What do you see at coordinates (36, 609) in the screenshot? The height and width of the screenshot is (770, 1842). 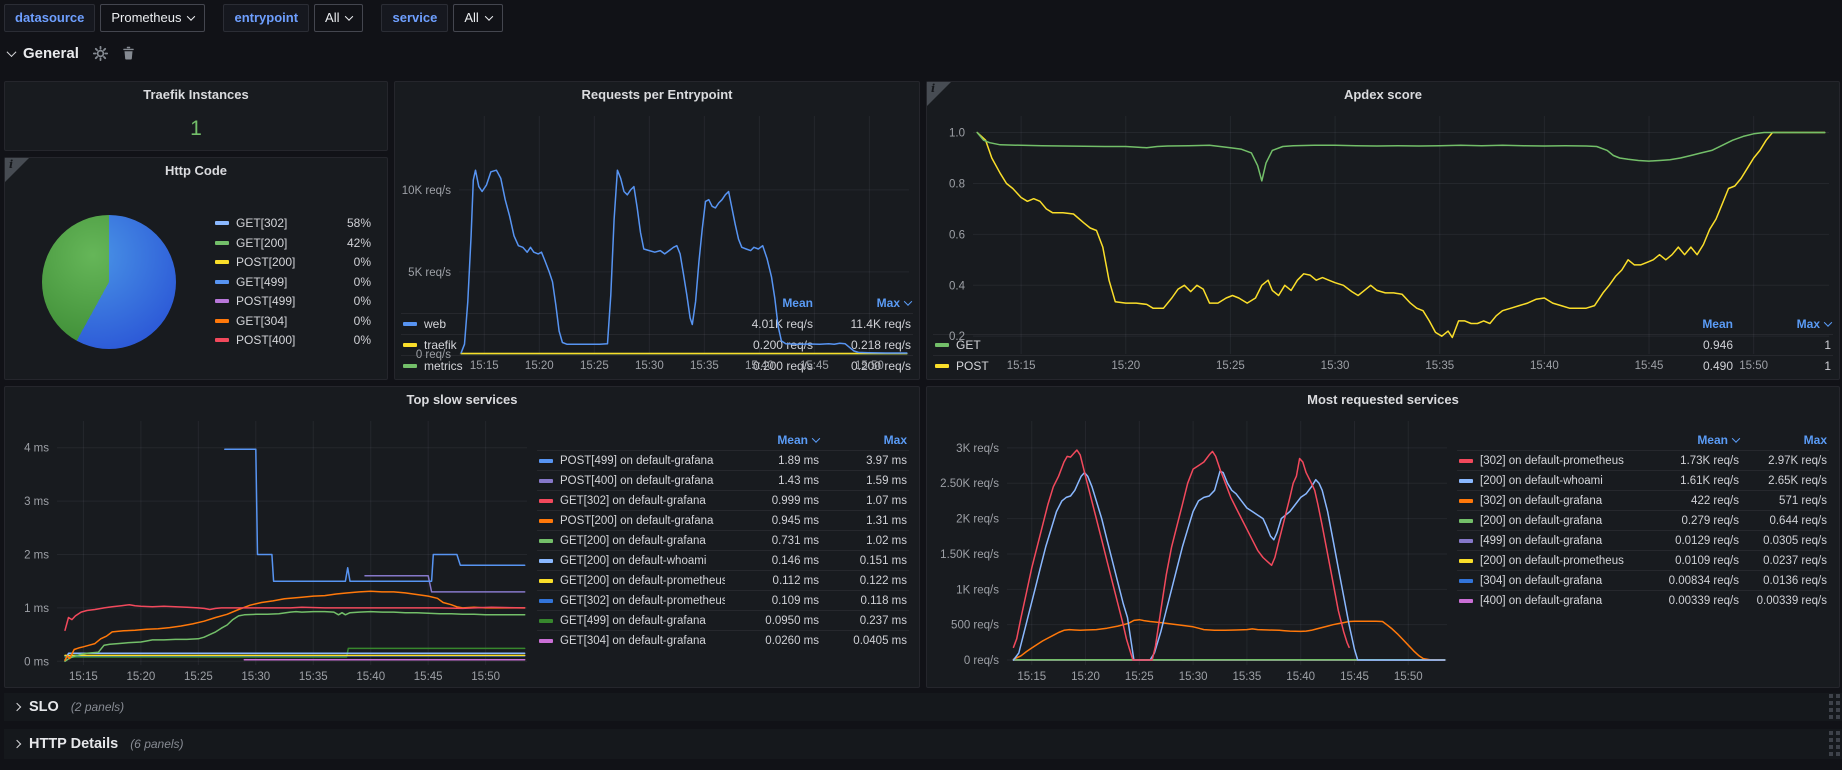 I see `y-tick-label: 1 ms` at bounding box center [36, 609].